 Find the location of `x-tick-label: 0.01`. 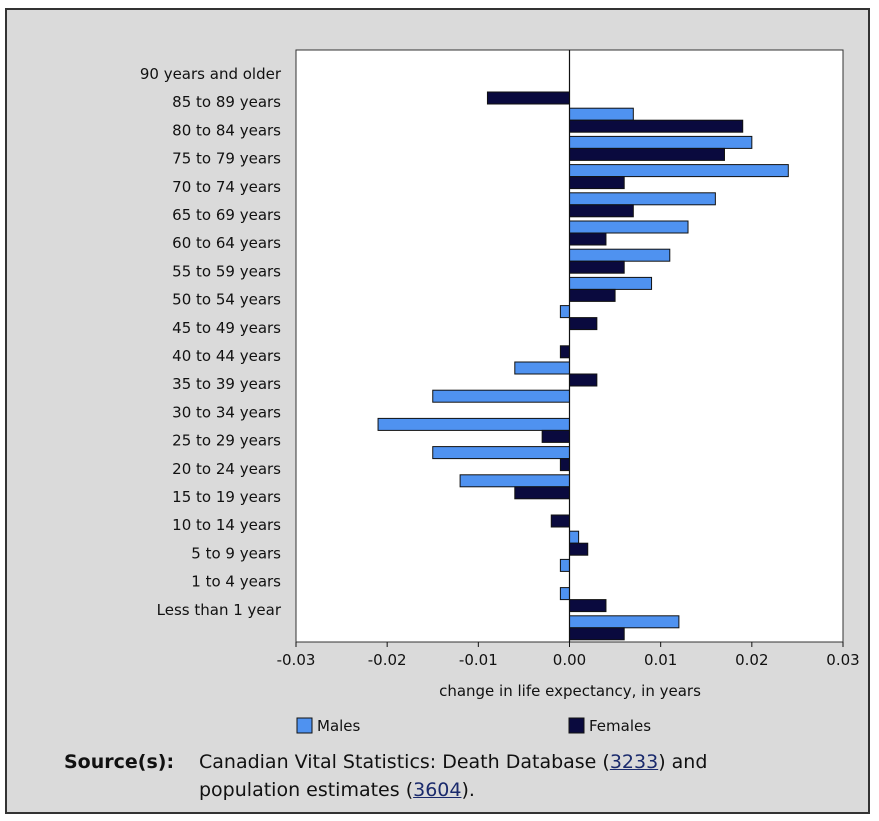

x-tick-label: 0.01 is located at coordinates (660, 660).